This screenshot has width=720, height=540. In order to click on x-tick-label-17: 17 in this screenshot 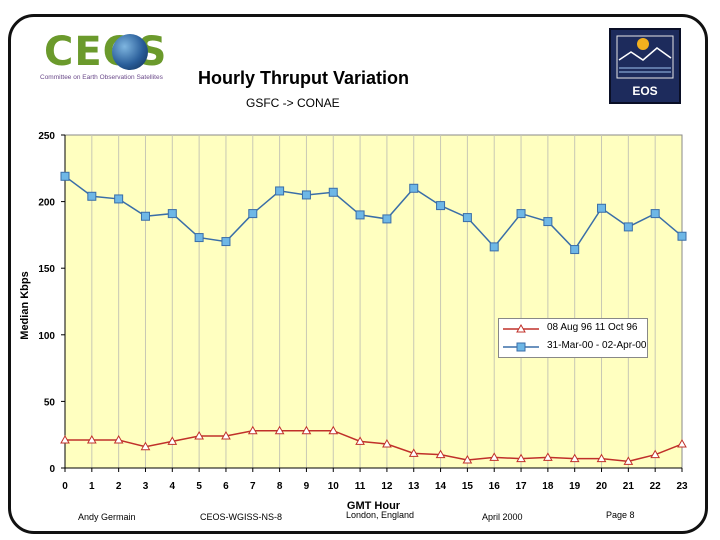, I will do `click(521, 486)`.